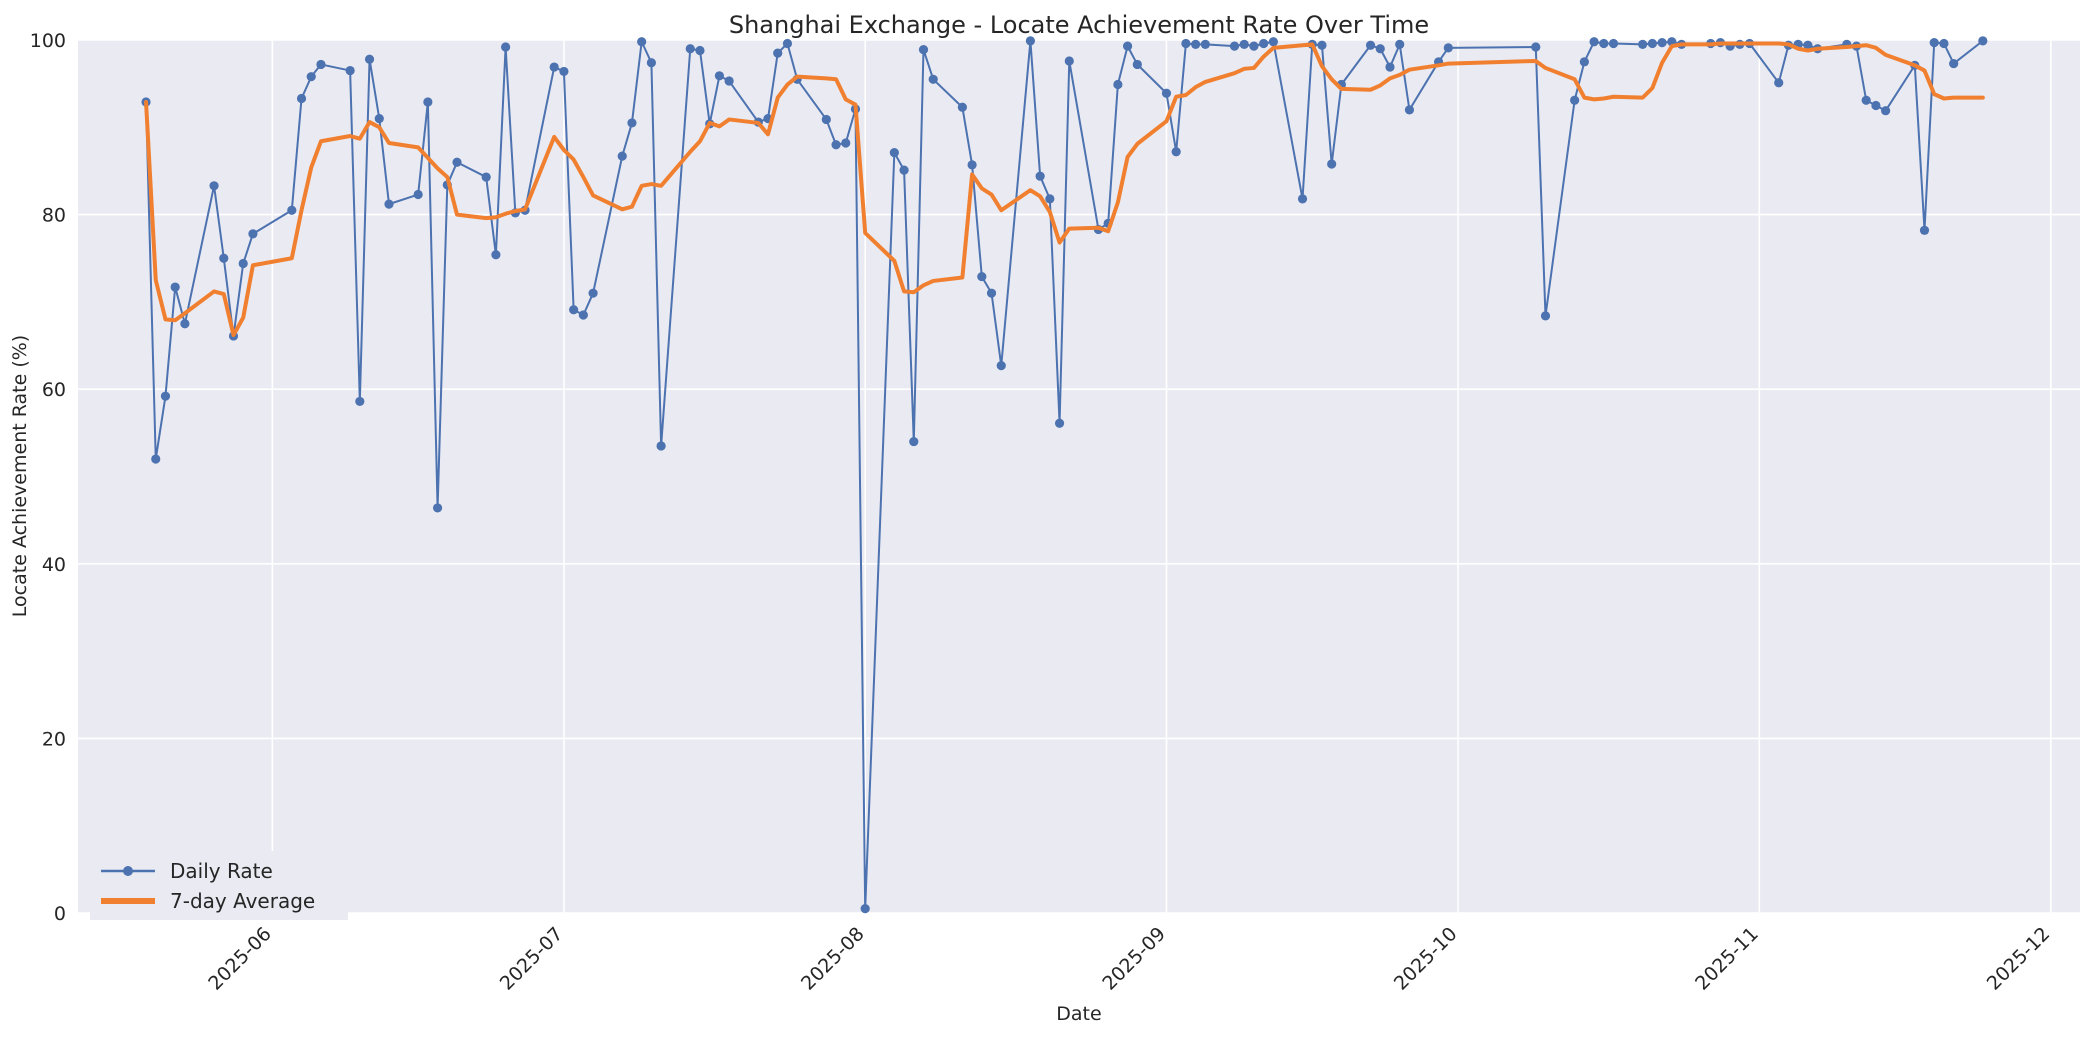 Image resolution: width=2100 pixels, height=1050 pixels. What do you see at coordinates (48, 477) in the screenshot?
I see `y-axis-ticks: 0 20 40 60 80 100` at bounding box center [48, 477].